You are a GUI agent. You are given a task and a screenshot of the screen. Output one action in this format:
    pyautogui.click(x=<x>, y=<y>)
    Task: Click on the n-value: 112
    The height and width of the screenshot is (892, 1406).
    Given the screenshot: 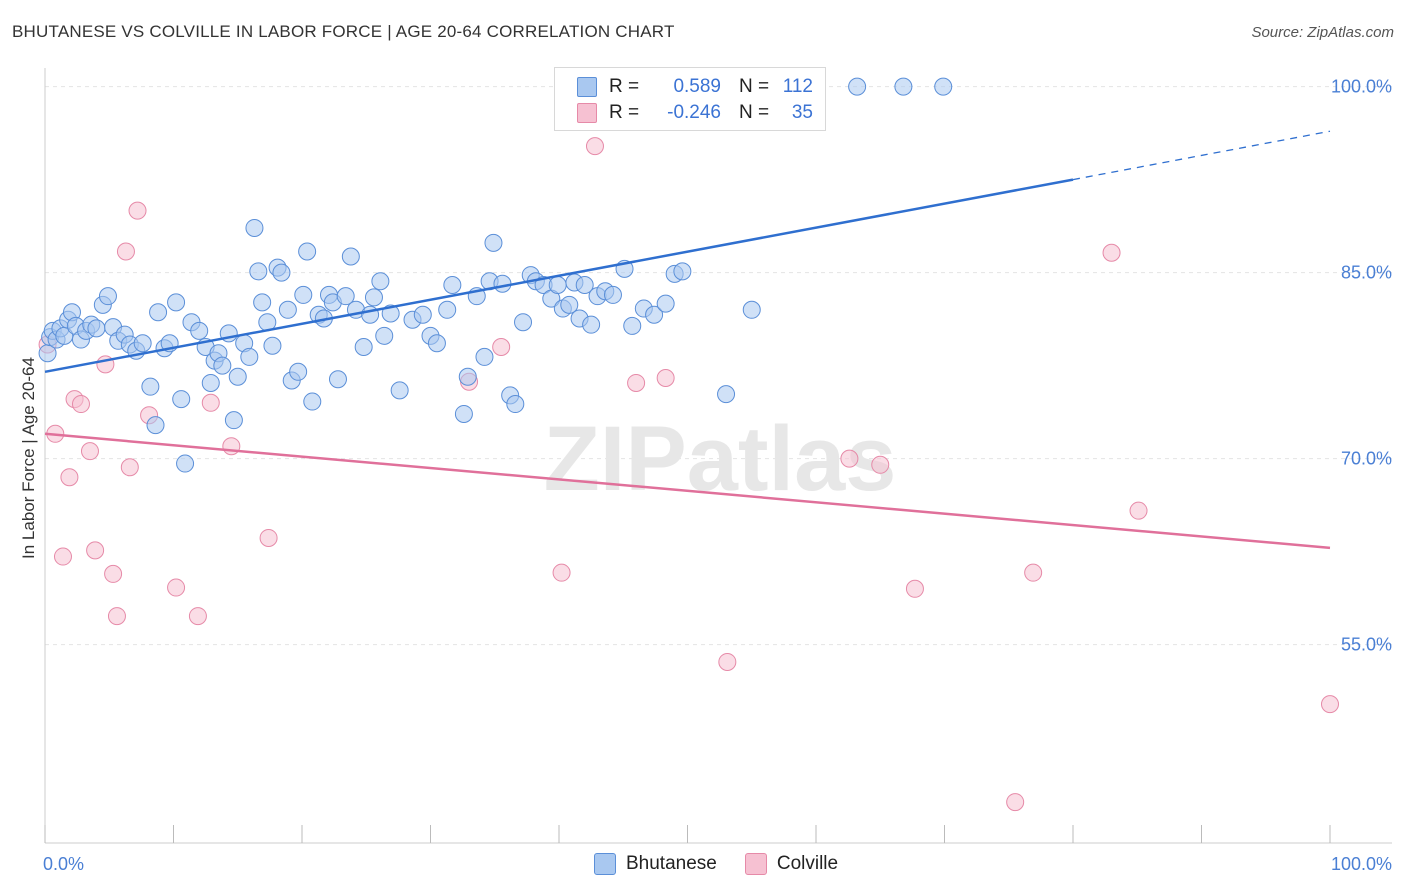 What is the action you would take?
    pyautogui.click(x=797, y=86)
    